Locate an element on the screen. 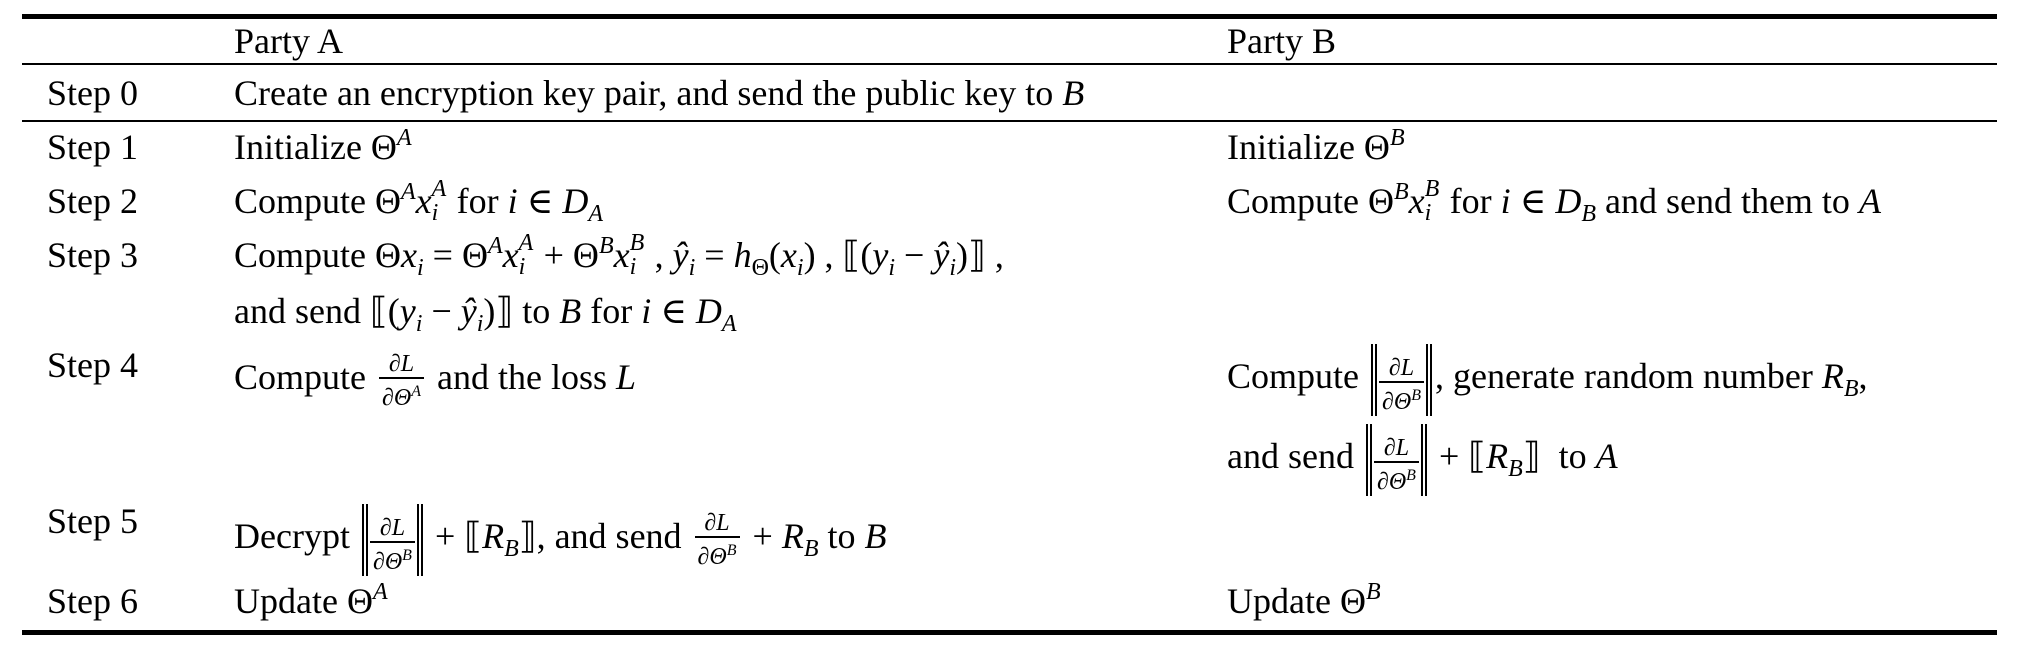 This screenshot has width=2017, height=653. step-label: Step 3 is located at coordinates (93, 255).